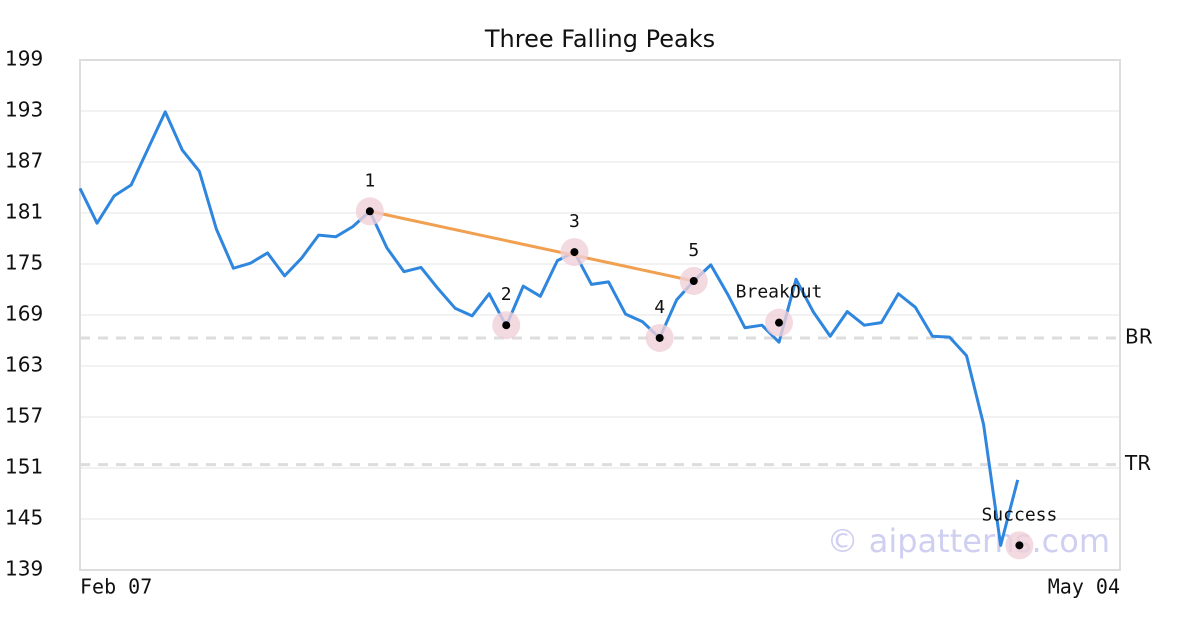 This screenshot has width=1200, height=630. Describe the element at coordinates (24, 110) in the screenshot. I see `y-tick-label: 193` at that location.